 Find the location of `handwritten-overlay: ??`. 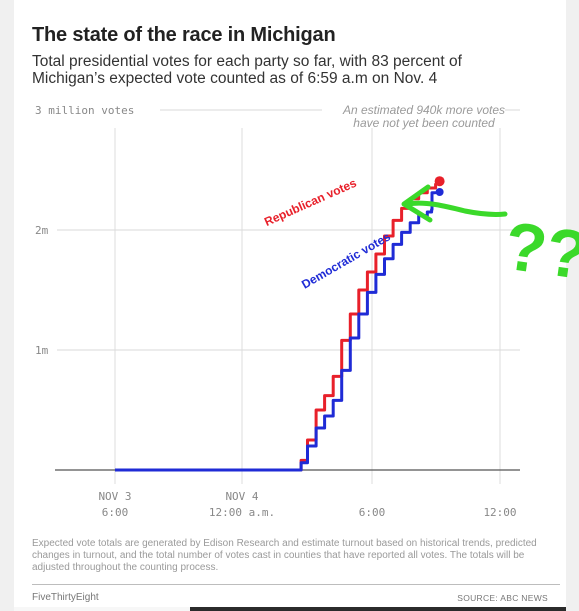

handwritten-overlay: ?? is located at coordinates (490, 239).